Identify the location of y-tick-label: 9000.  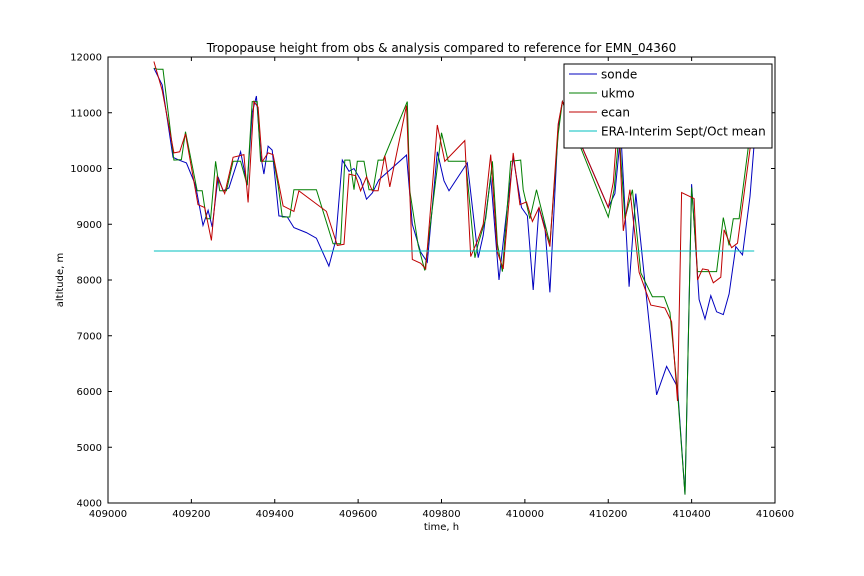
(89, 225).